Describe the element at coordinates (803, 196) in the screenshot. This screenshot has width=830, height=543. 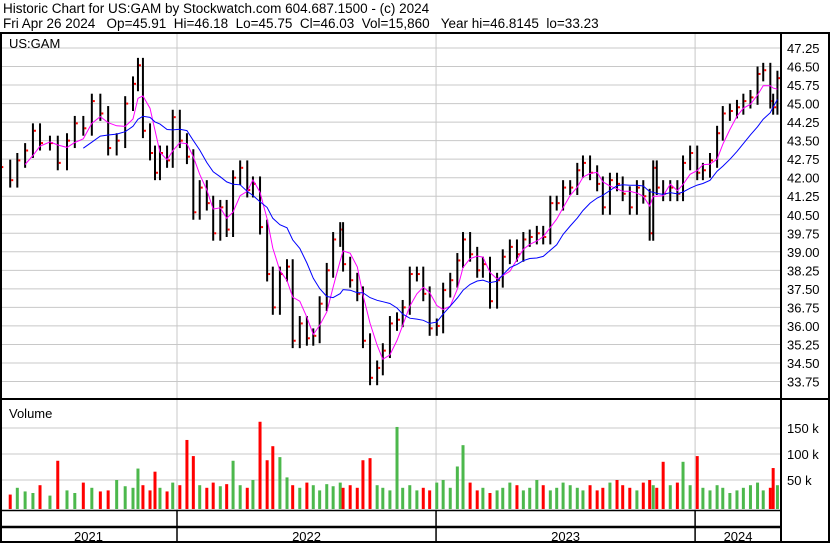
I see `price-tick-label: 41.25` at that location.